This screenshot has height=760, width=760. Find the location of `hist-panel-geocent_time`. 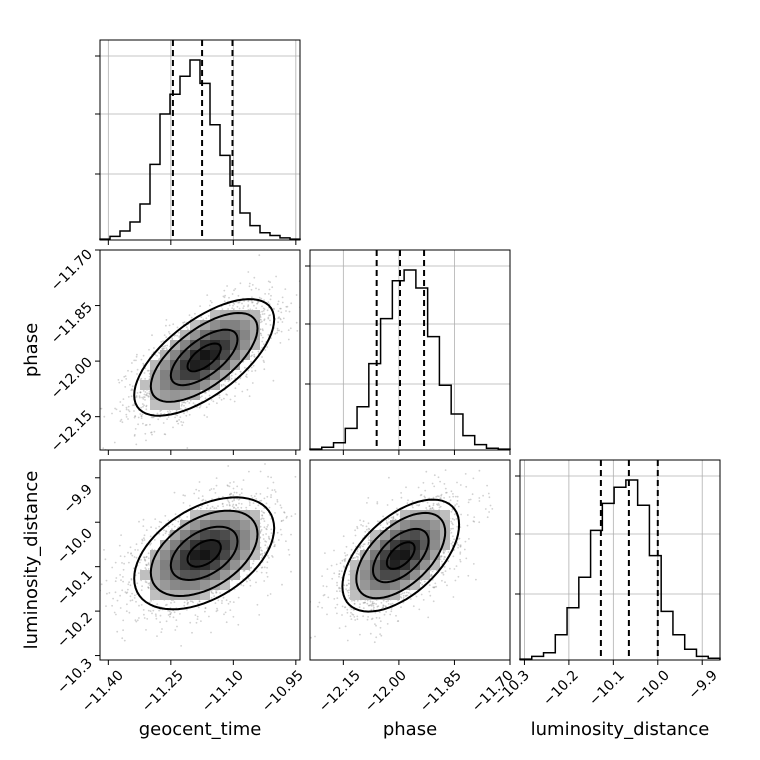

hist-panel-geocent_time is located at coordinates (198, 142).